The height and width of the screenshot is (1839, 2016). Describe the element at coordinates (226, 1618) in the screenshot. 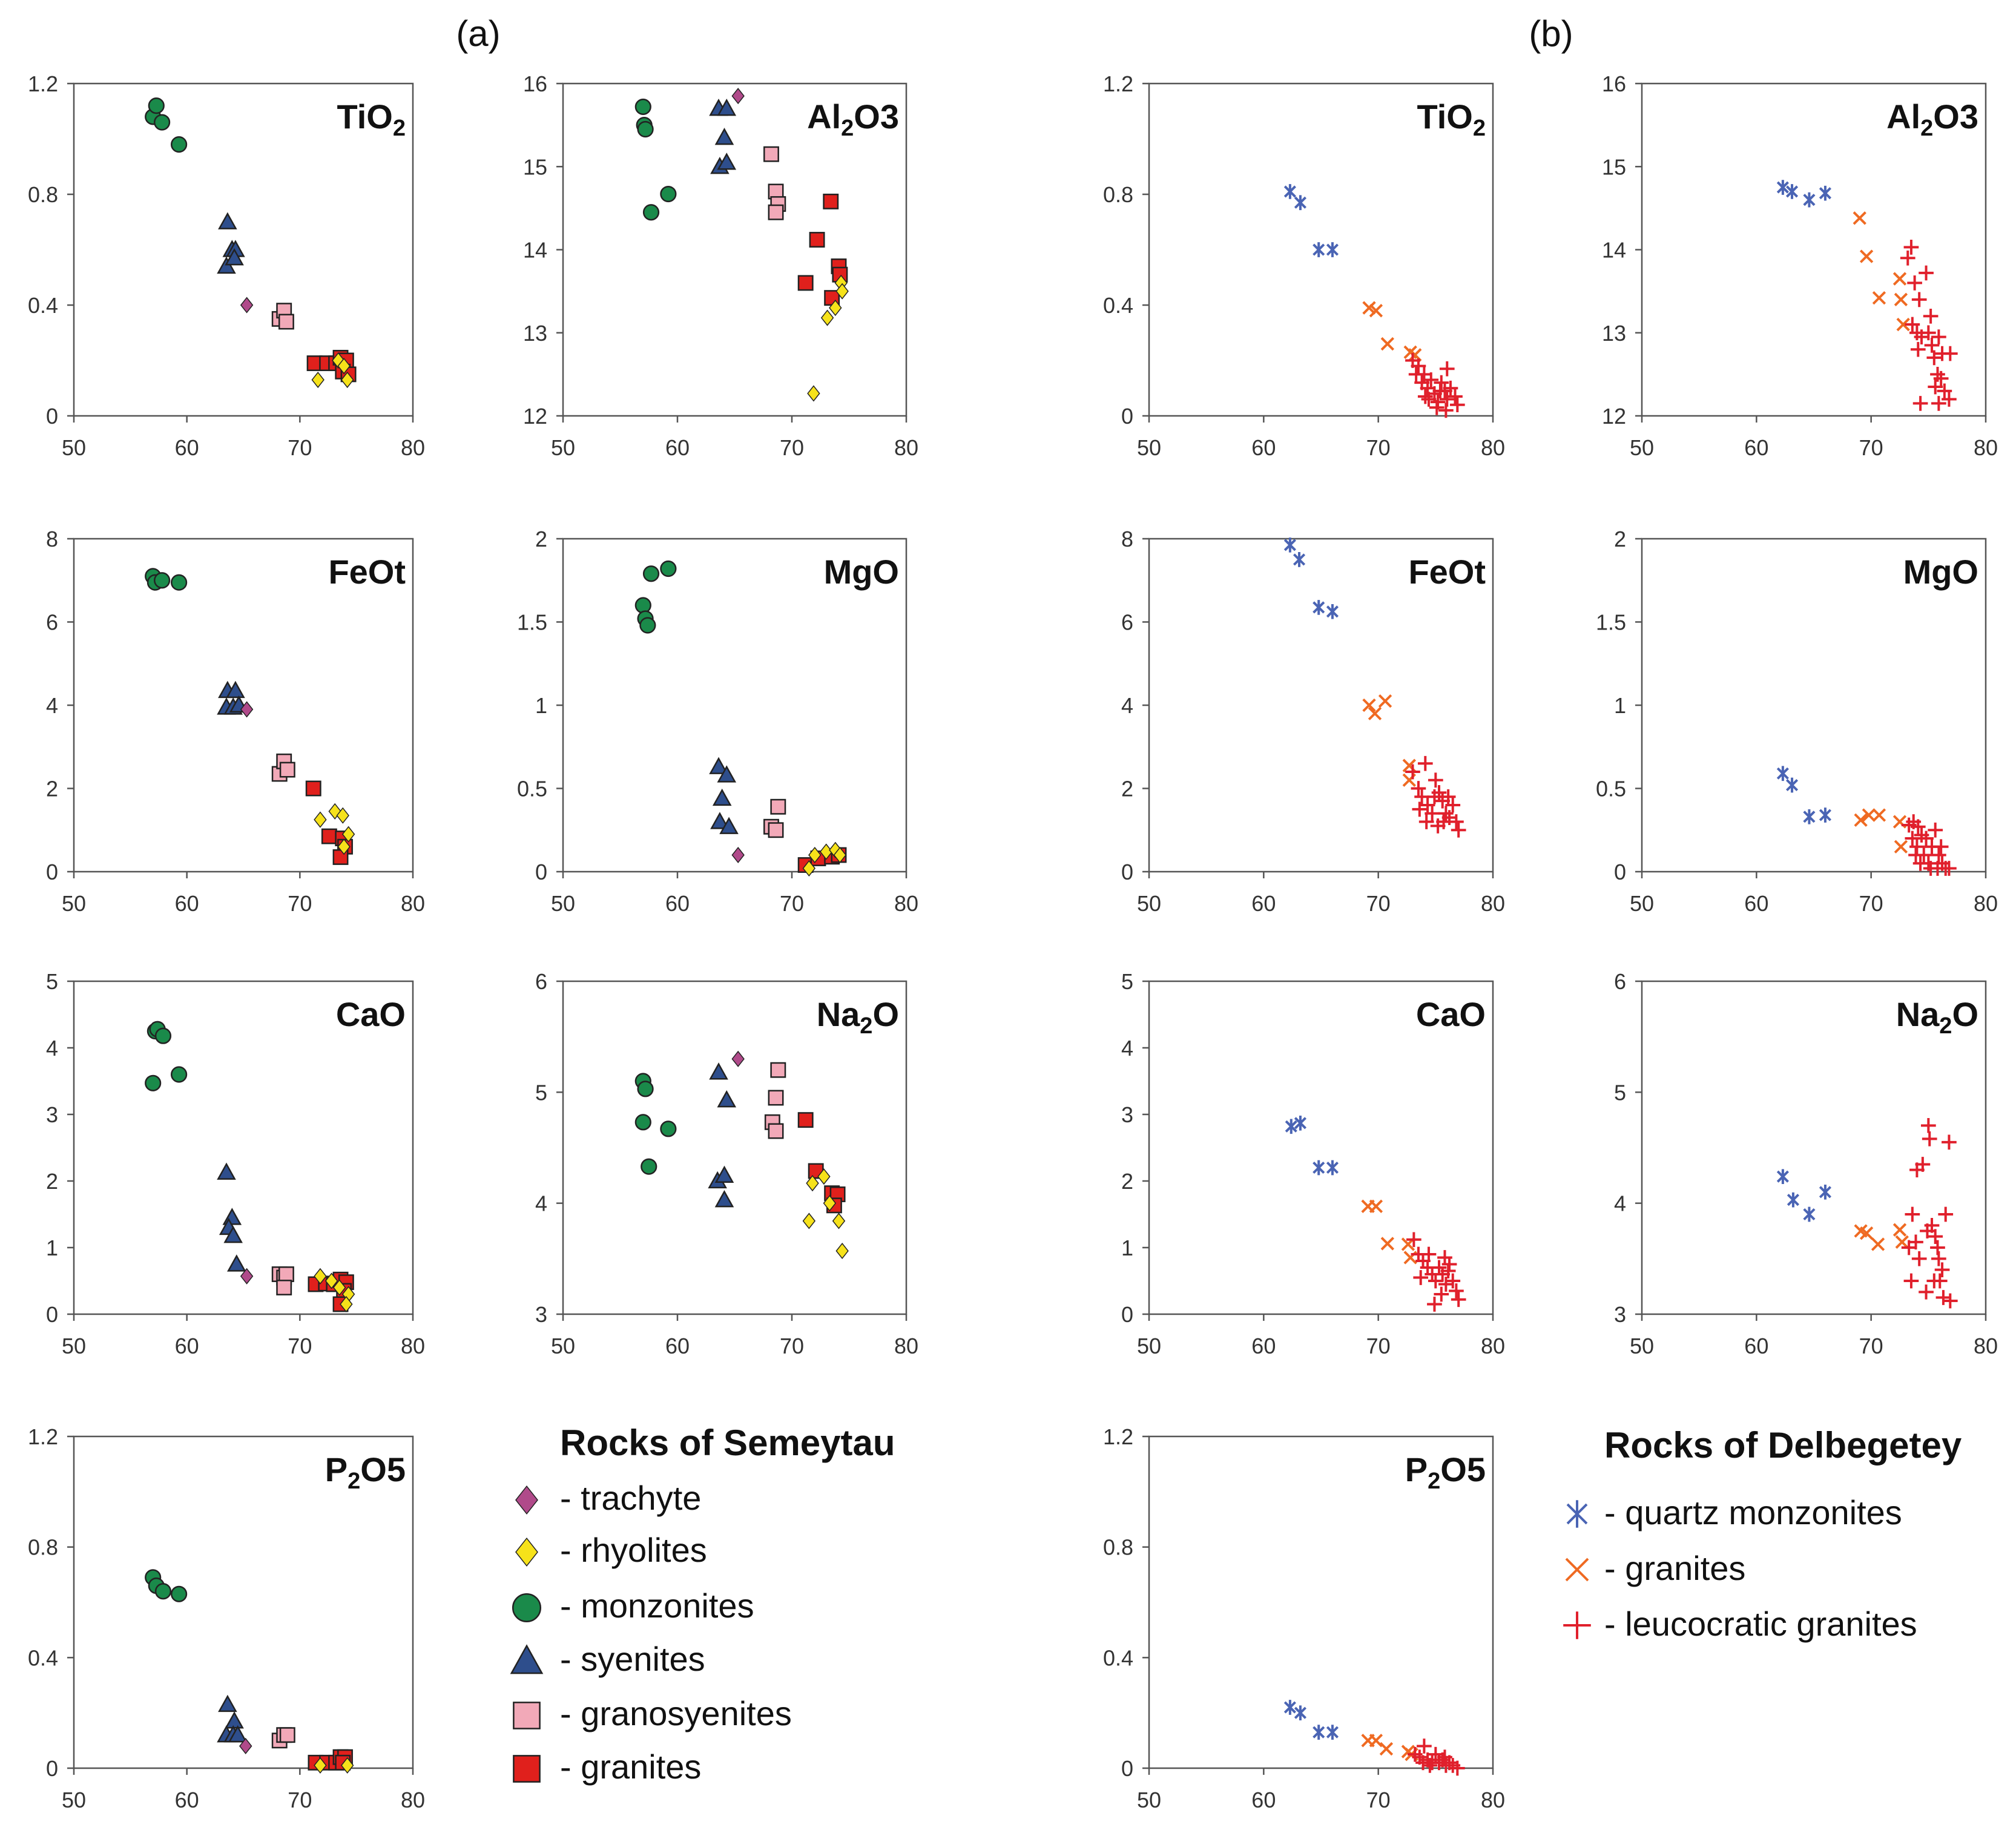

I see `plot-a-p2o5: 0 0.4 0.8 1.2 50 60 70 80 P2O5` at that location.